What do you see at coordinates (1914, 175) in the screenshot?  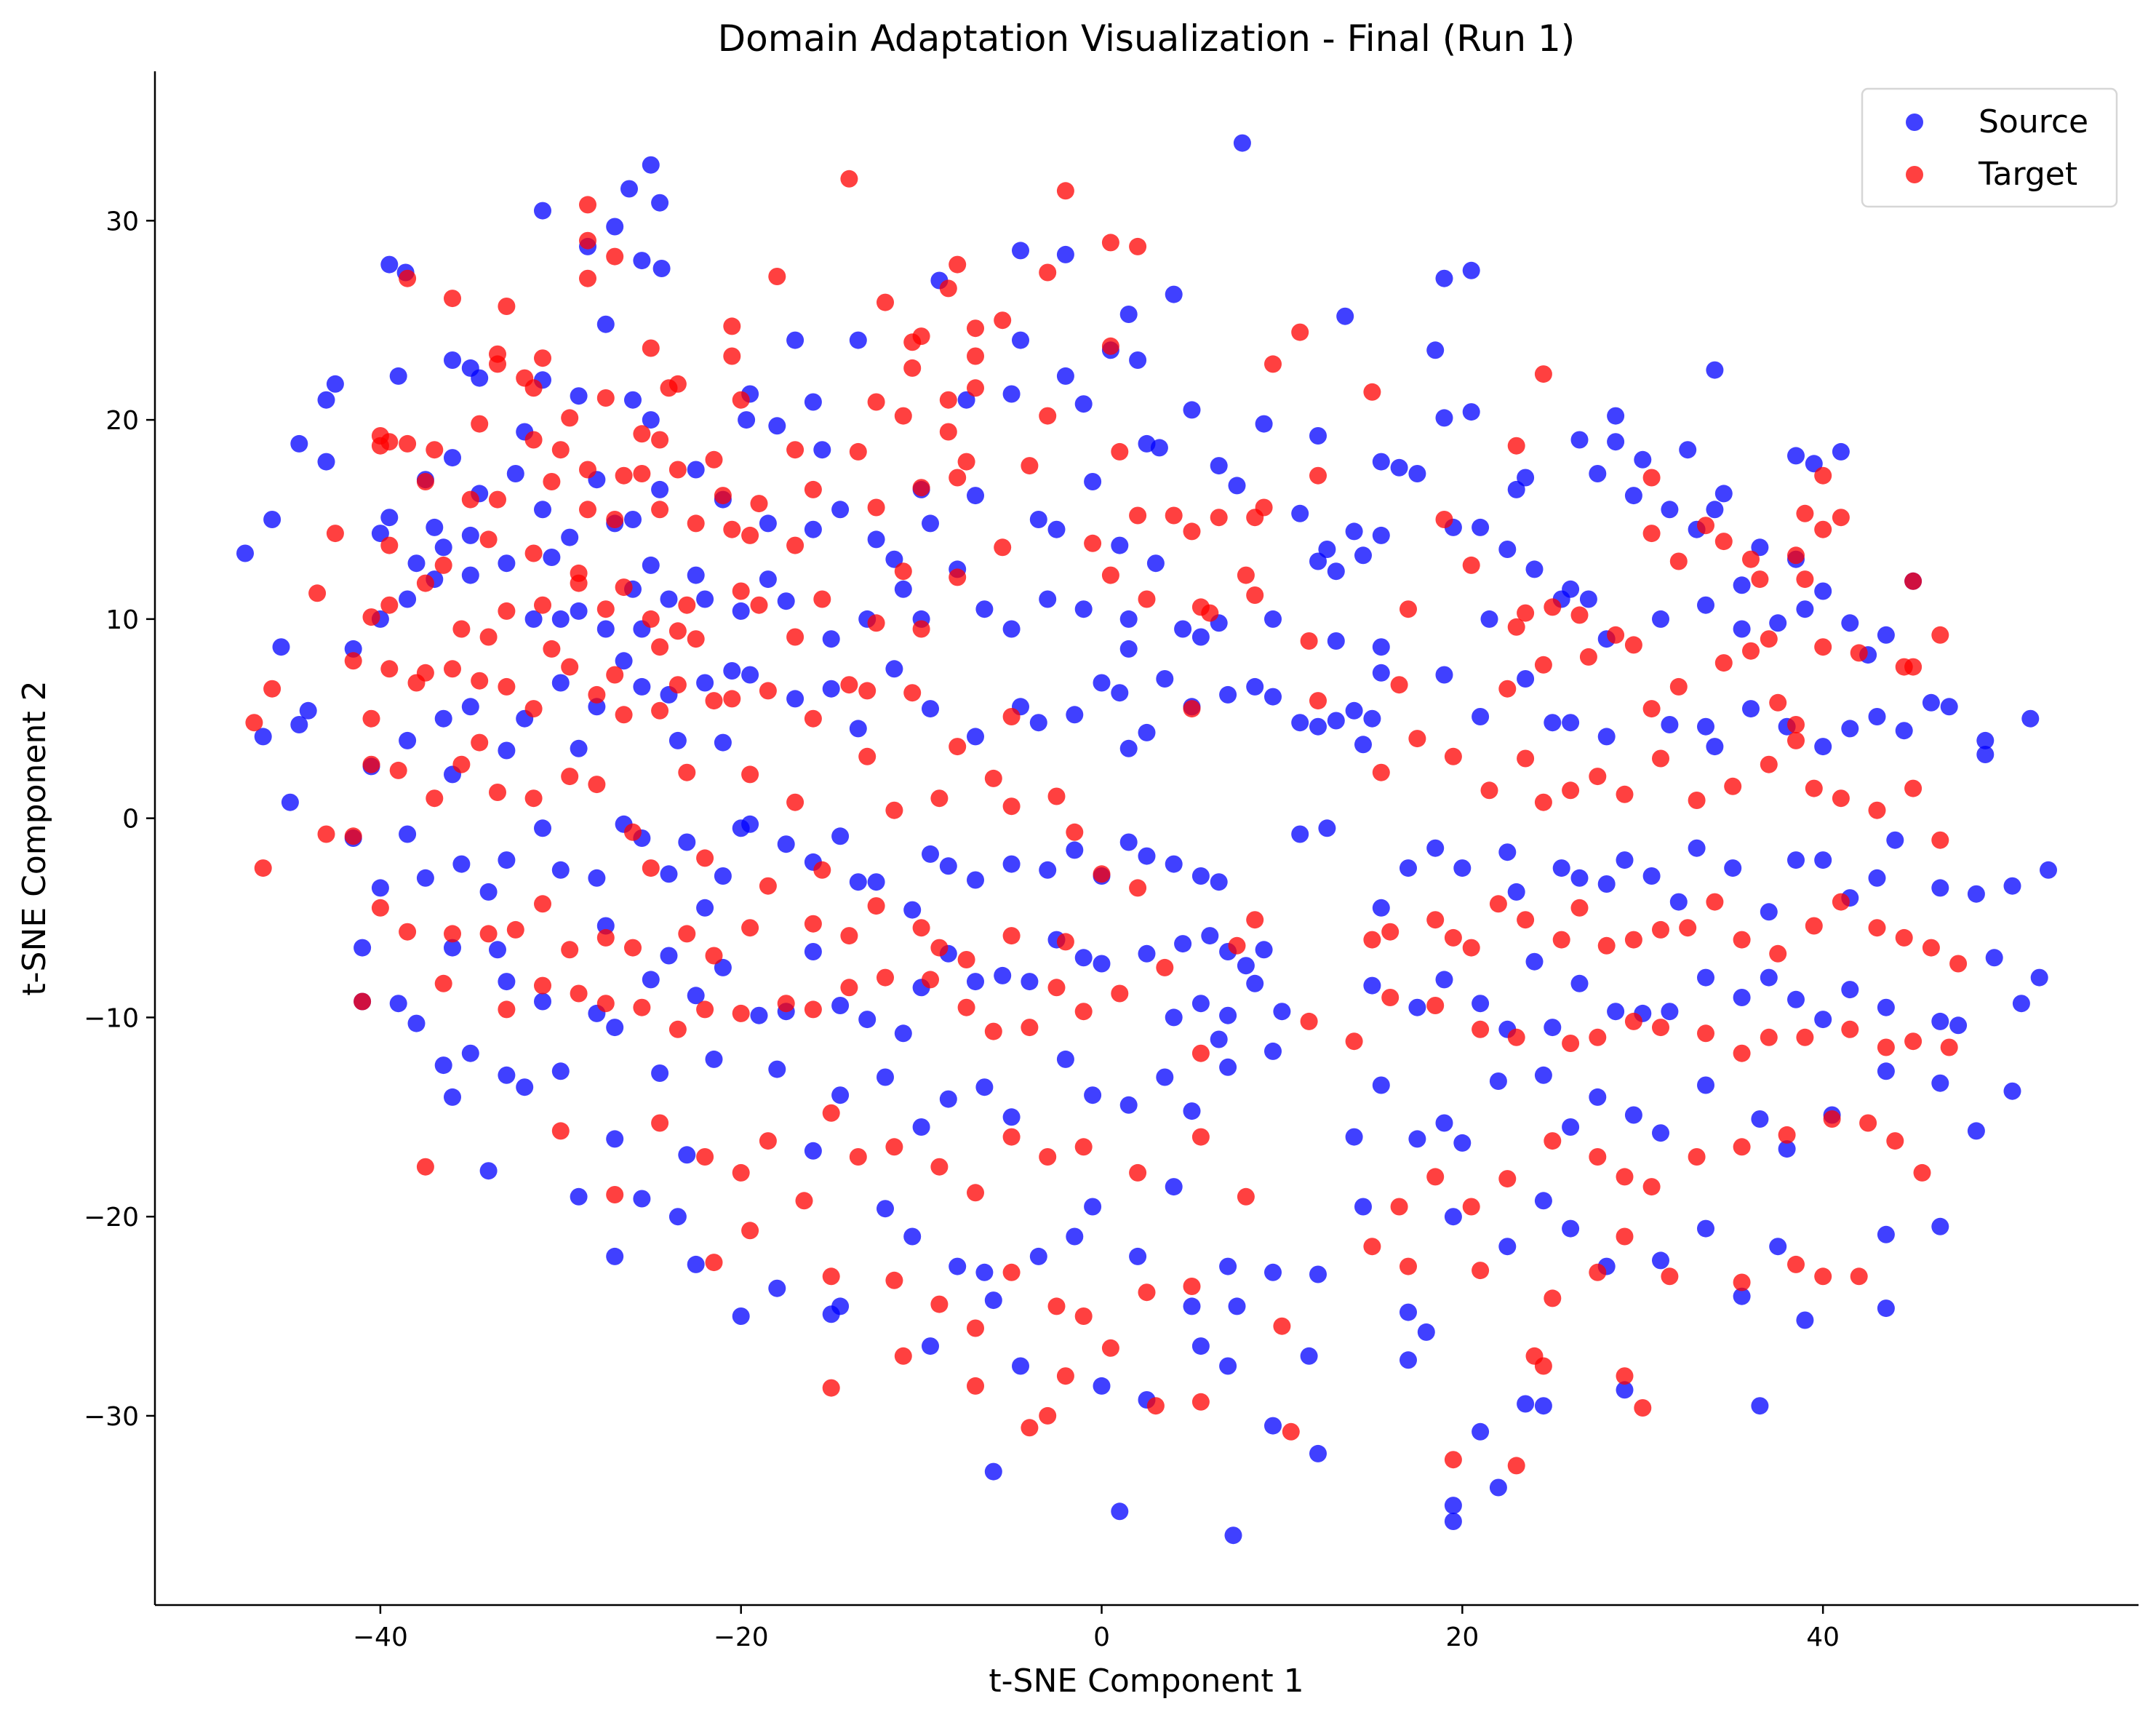 I see `legend-marker-target` at bounding box center [1914, 175].